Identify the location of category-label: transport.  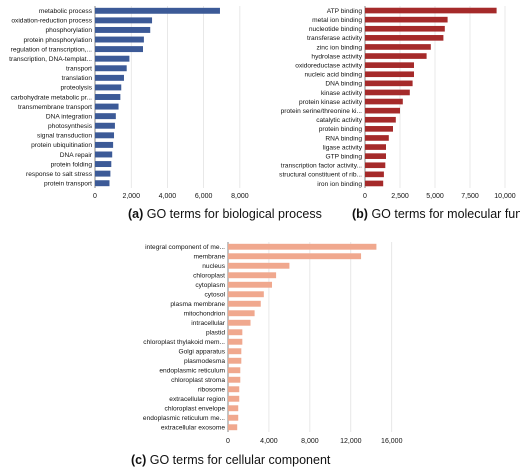
(79, 69).